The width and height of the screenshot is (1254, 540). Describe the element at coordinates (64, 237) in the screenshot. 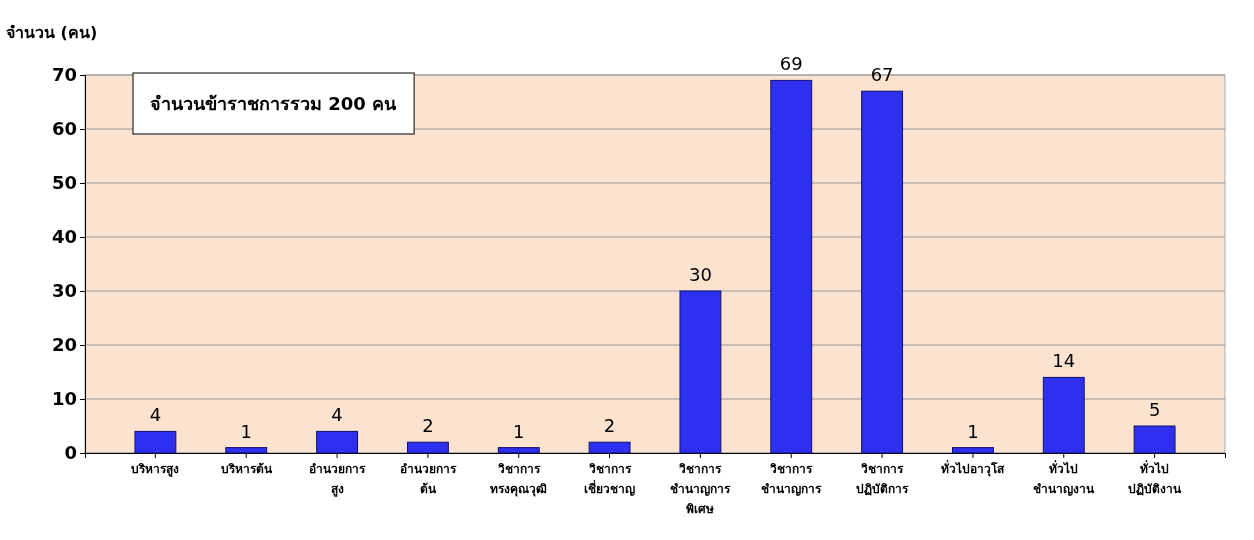

I see `y-tick-label: 40` at that location.